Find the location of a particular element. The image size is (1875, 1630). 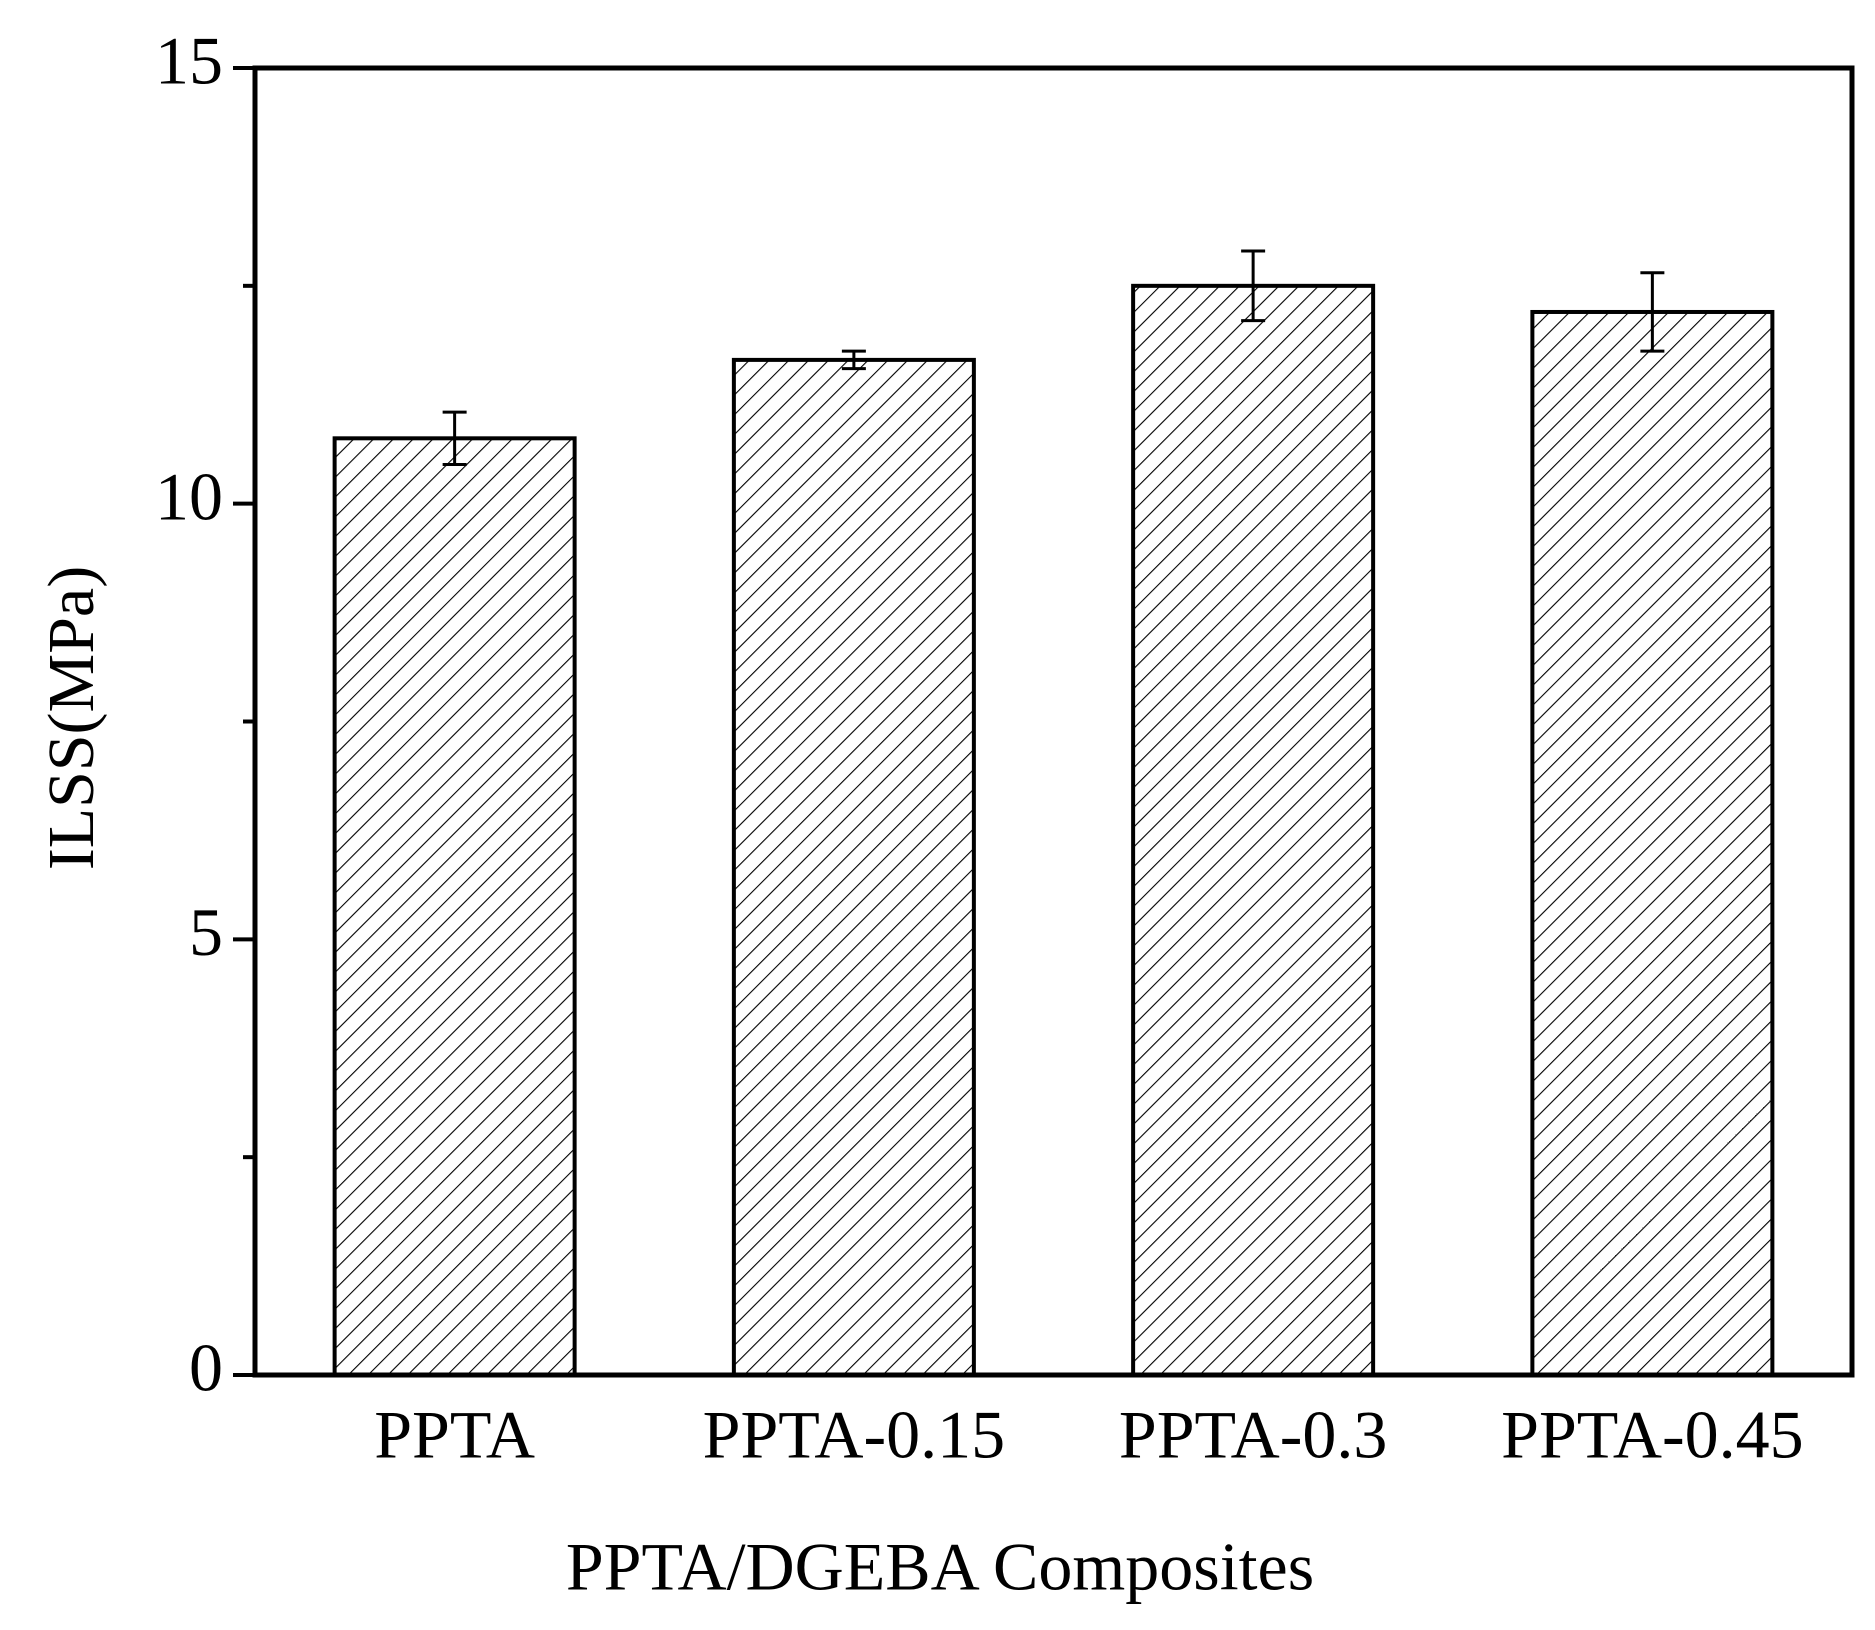

y-tick-label: 10 is located at coordinates (189, 496).